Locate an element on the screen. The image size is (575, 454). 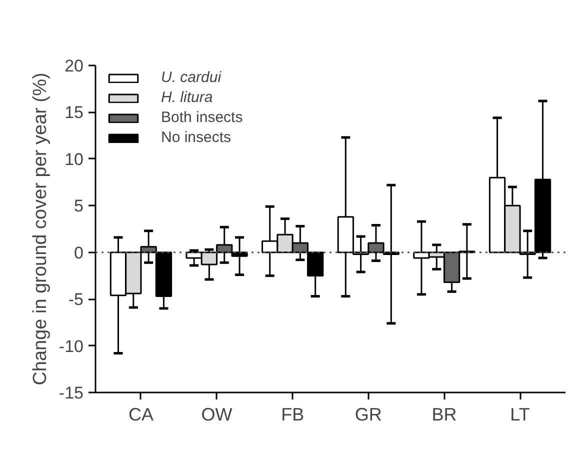
y-tick-label: 15 is located at coordinates (74, 112).